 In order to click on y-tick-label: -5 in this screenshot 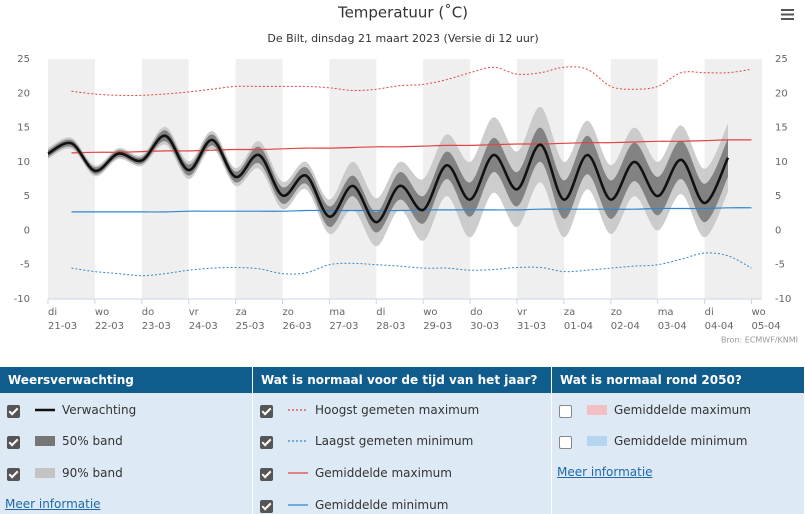, I will do `click(25, 265)`.